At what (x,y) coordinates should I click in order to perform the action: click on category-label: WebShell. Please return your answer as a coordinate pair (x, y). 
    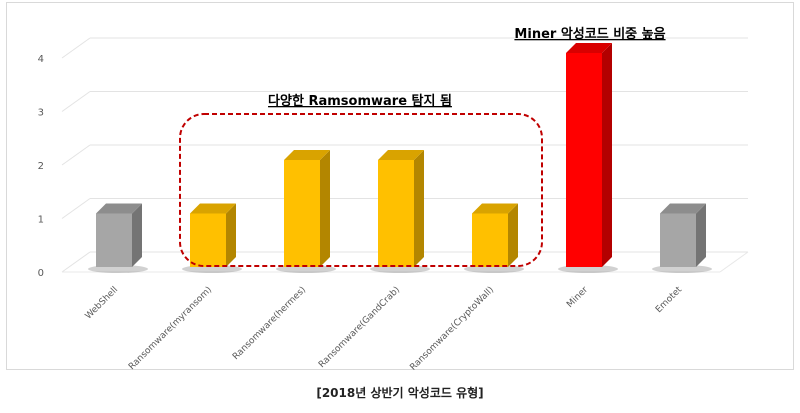
    Looking at the image, I should click on (102, 303).